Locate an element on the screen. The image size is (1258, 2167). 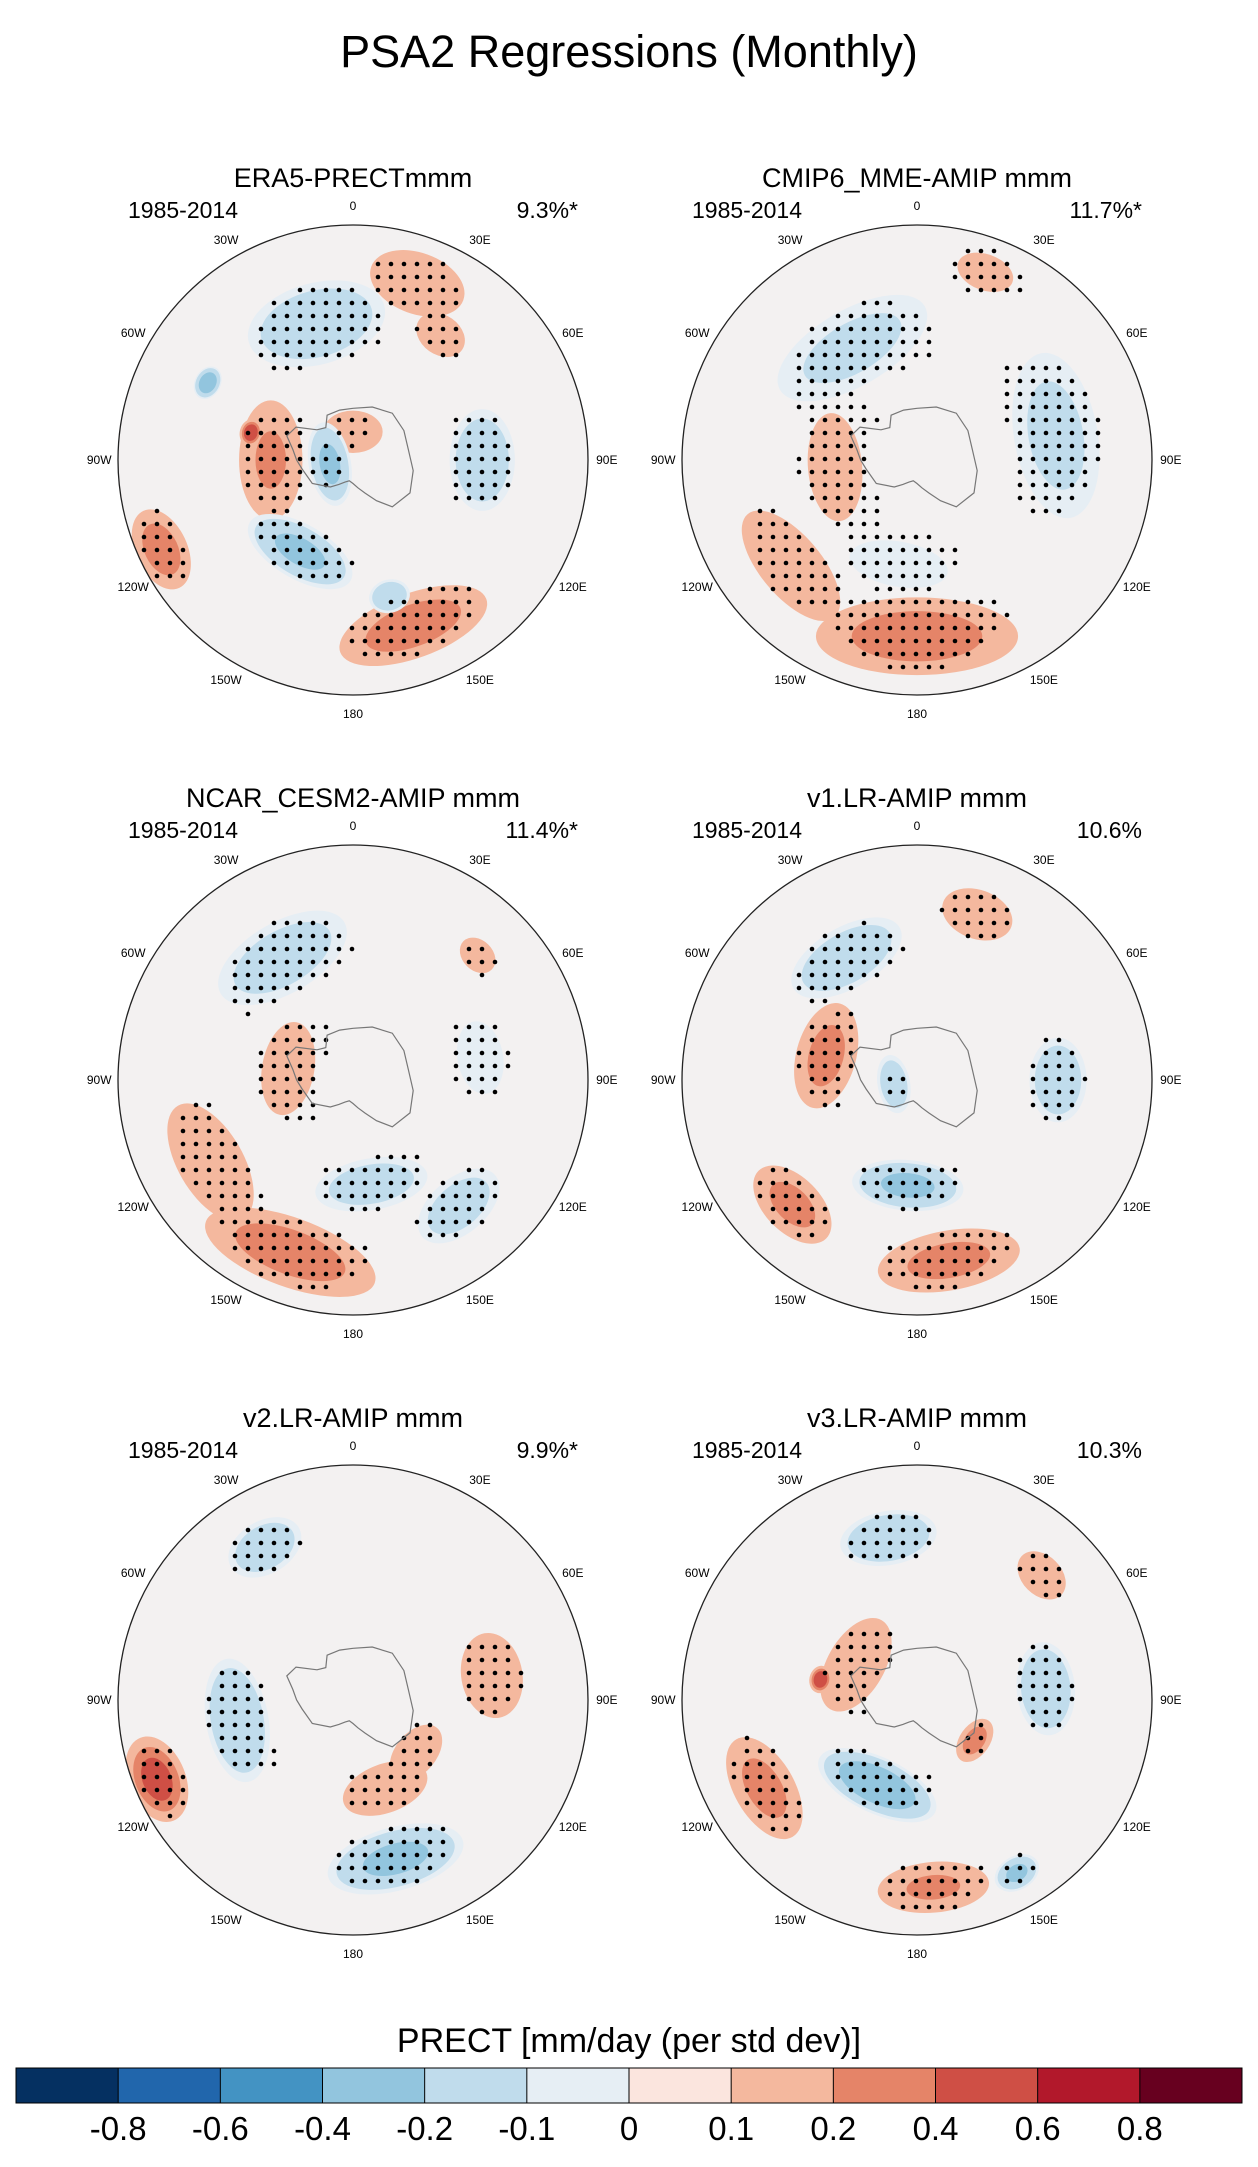
lon-label: 120W is located at coordinates (698, 1207).